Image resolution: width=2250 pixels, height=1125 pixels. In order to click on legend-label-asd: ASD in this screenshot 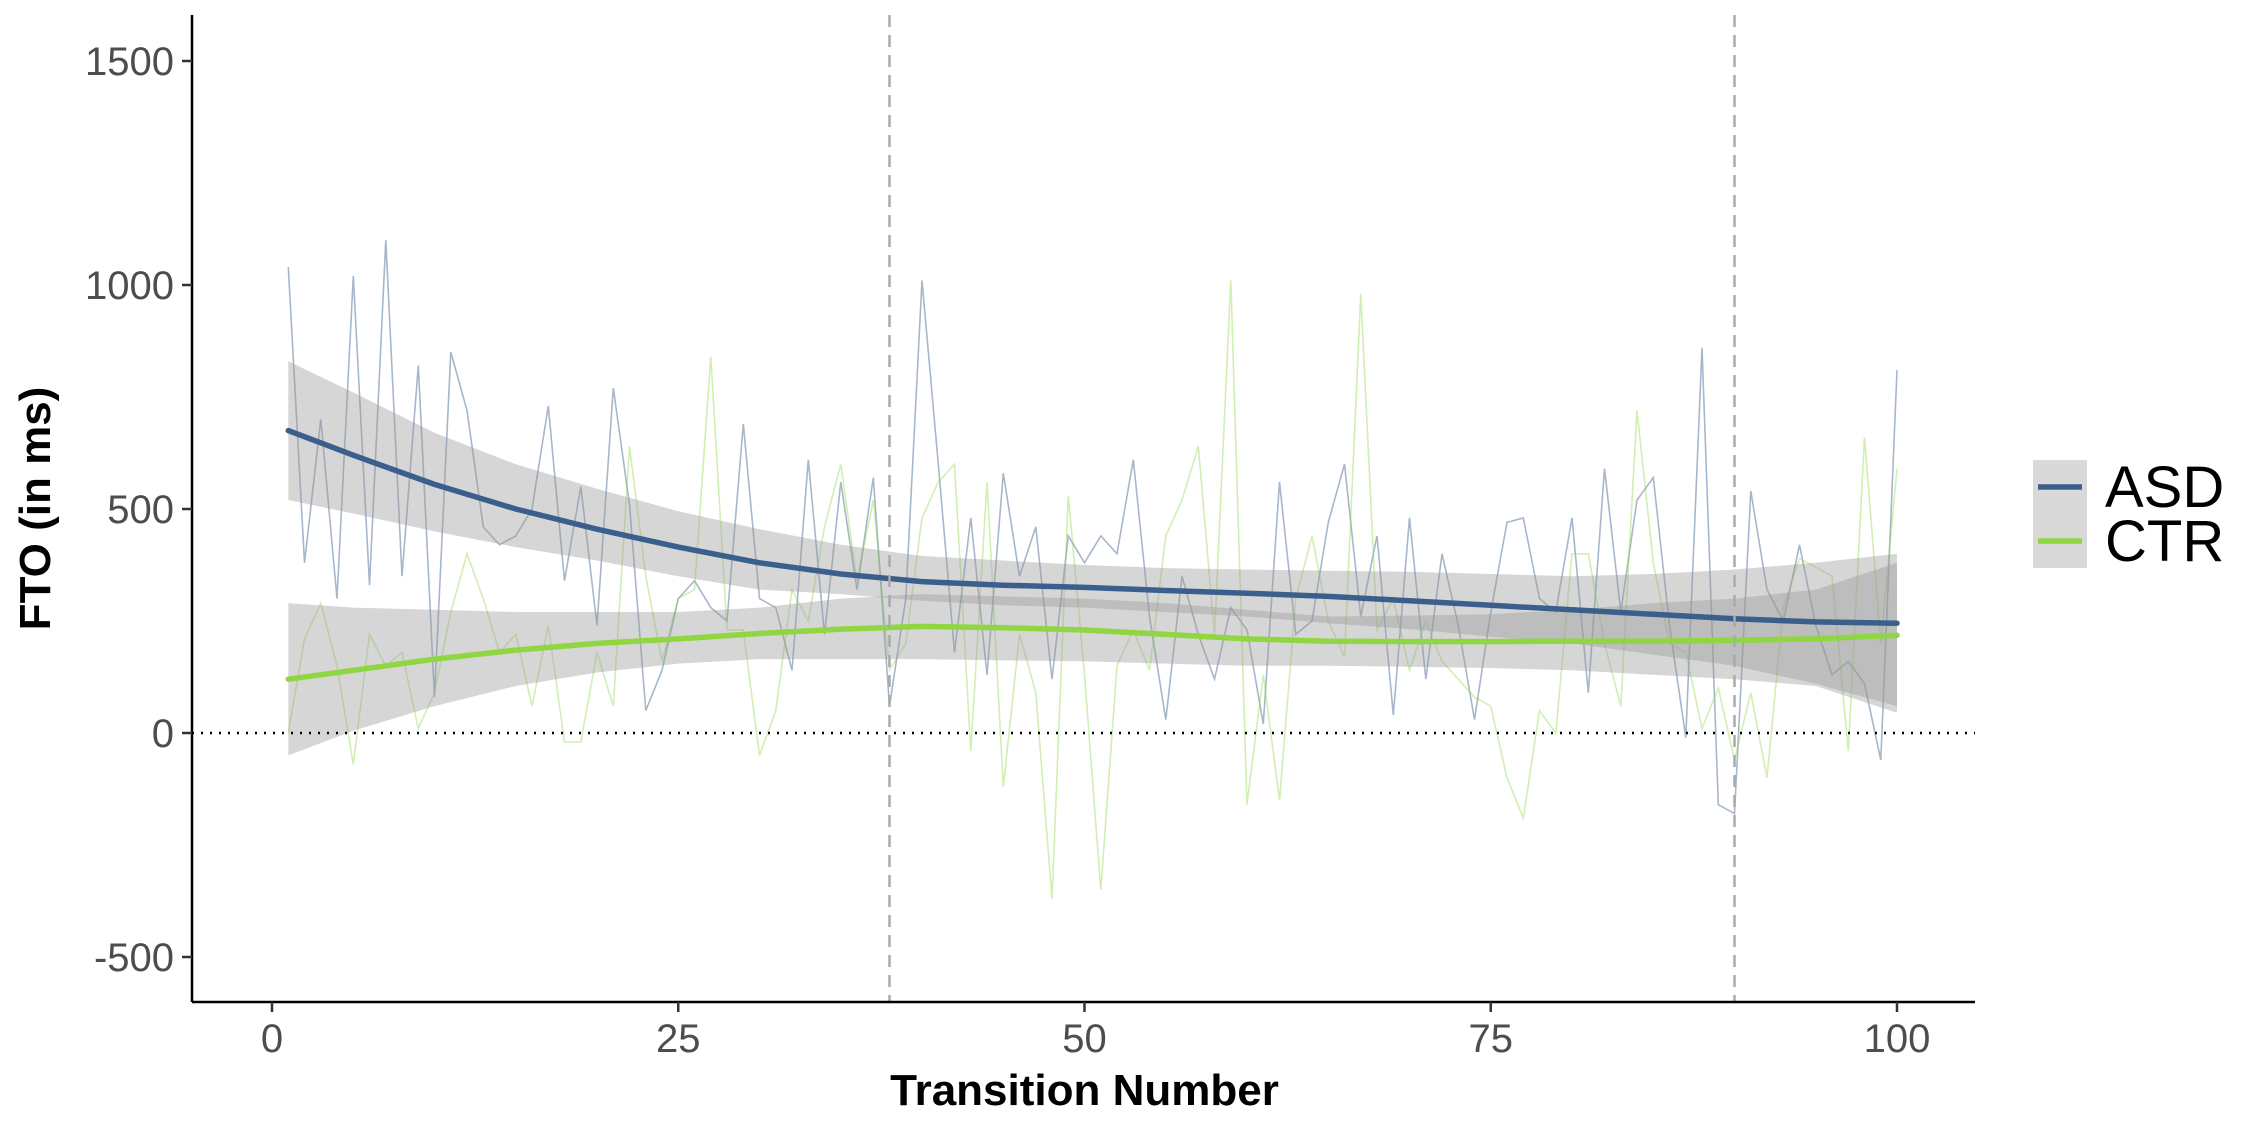, I will do `click(2164, 487)`.